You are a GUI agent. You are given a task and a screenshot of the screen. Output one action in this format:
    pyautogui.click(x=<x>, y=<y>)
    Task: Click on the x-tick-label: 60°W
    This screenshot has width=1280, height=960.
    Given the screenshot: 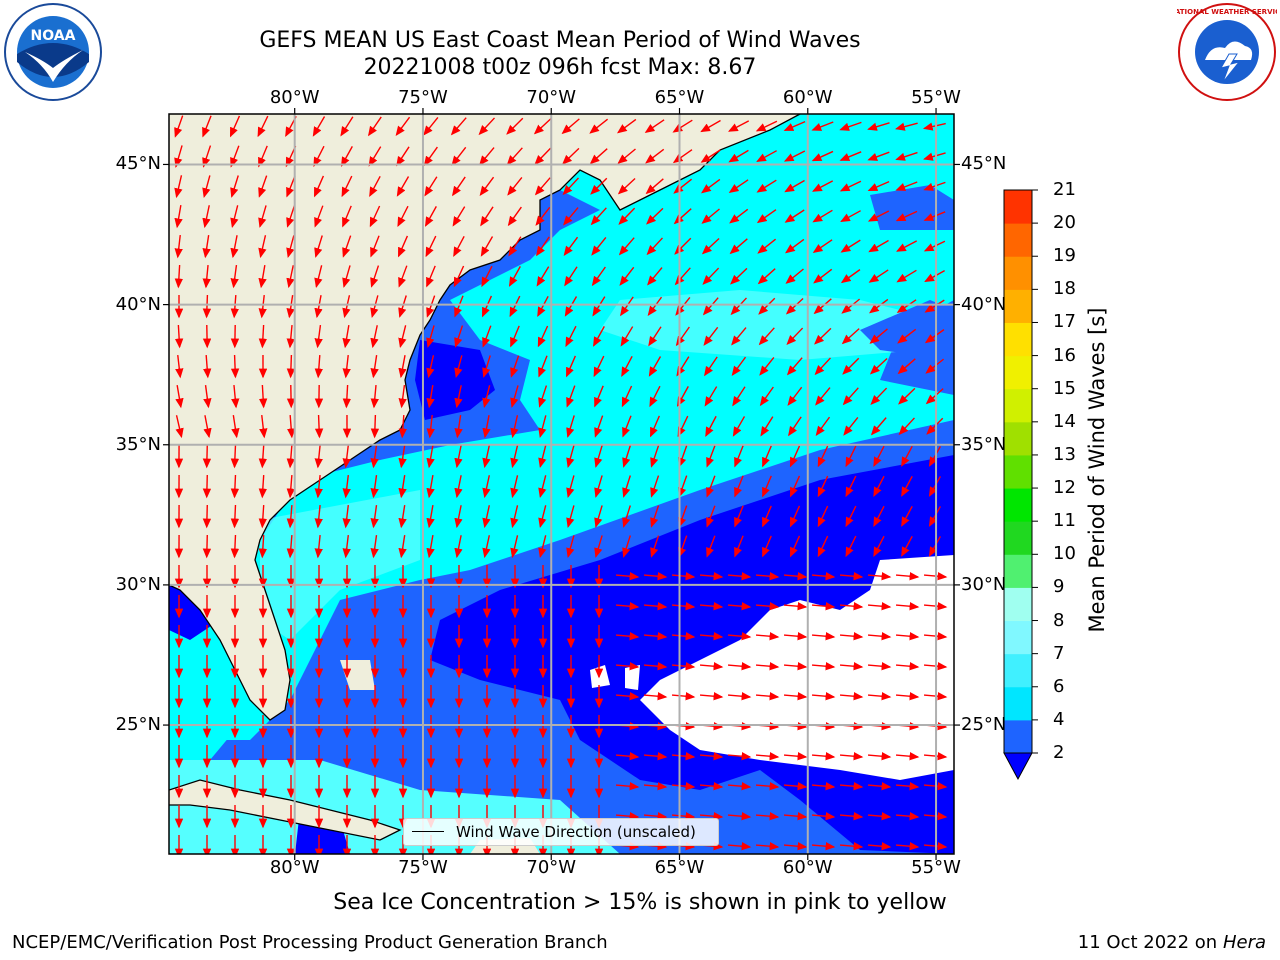 What is the action you would take?
    pyautogui.click(x=807, y=97)
    